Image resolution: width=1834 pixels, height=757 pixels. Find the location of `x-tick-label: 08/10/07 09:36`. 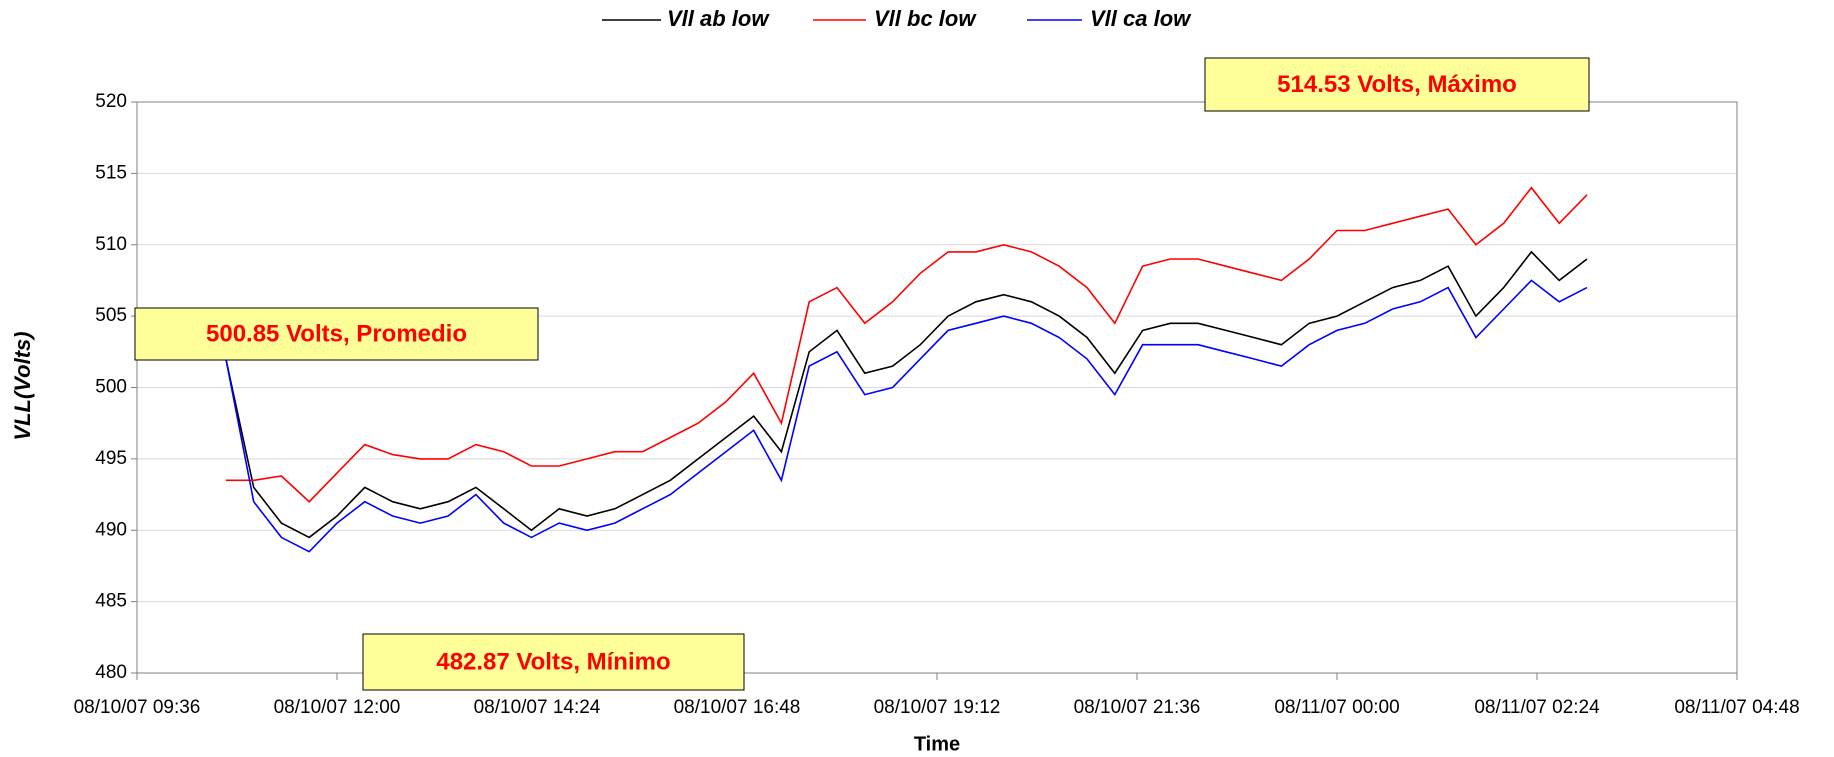

x-tick-label: 08/10/07 09:36 is located at coordinates (137, 707).